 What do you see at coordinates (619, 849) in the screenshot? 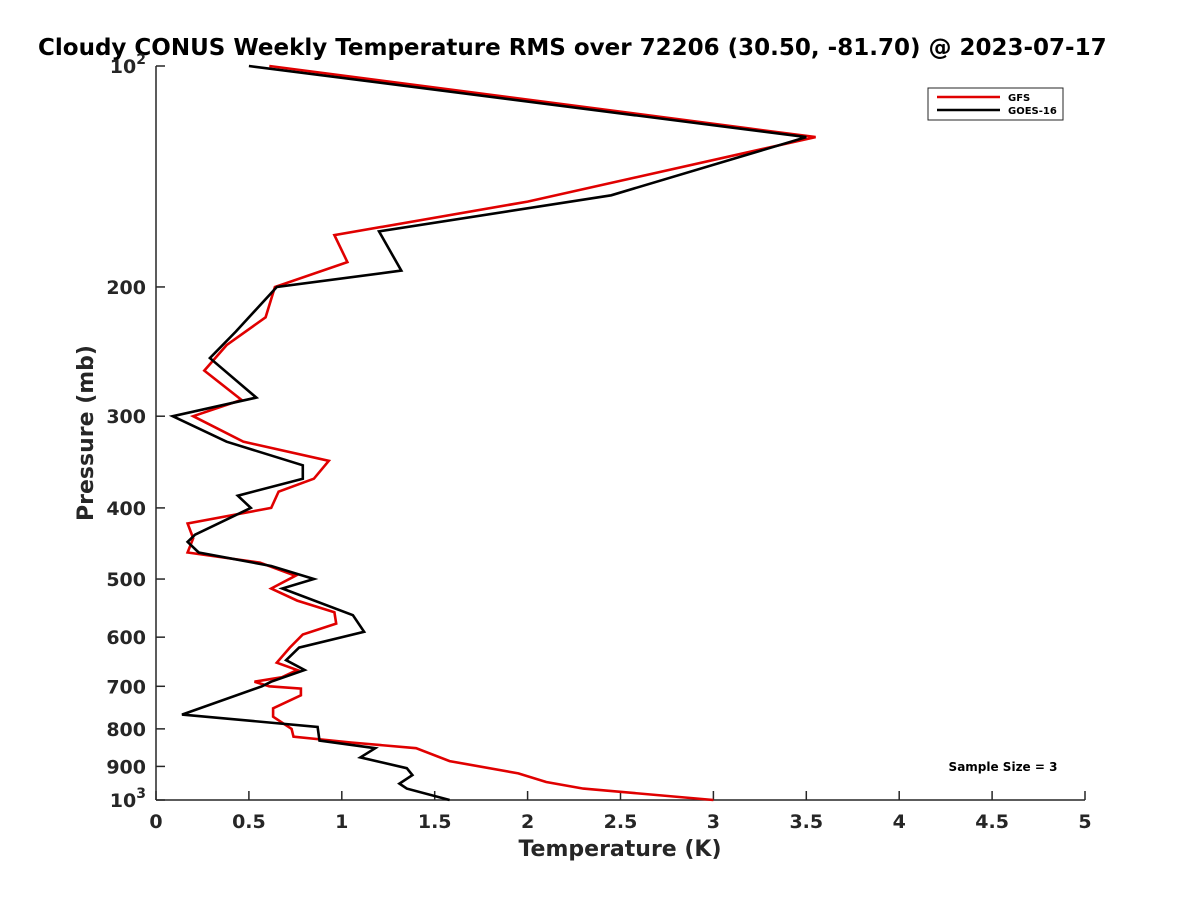
I see `x-axis-label: Temperature (K)` at bounding box center [619, 849].